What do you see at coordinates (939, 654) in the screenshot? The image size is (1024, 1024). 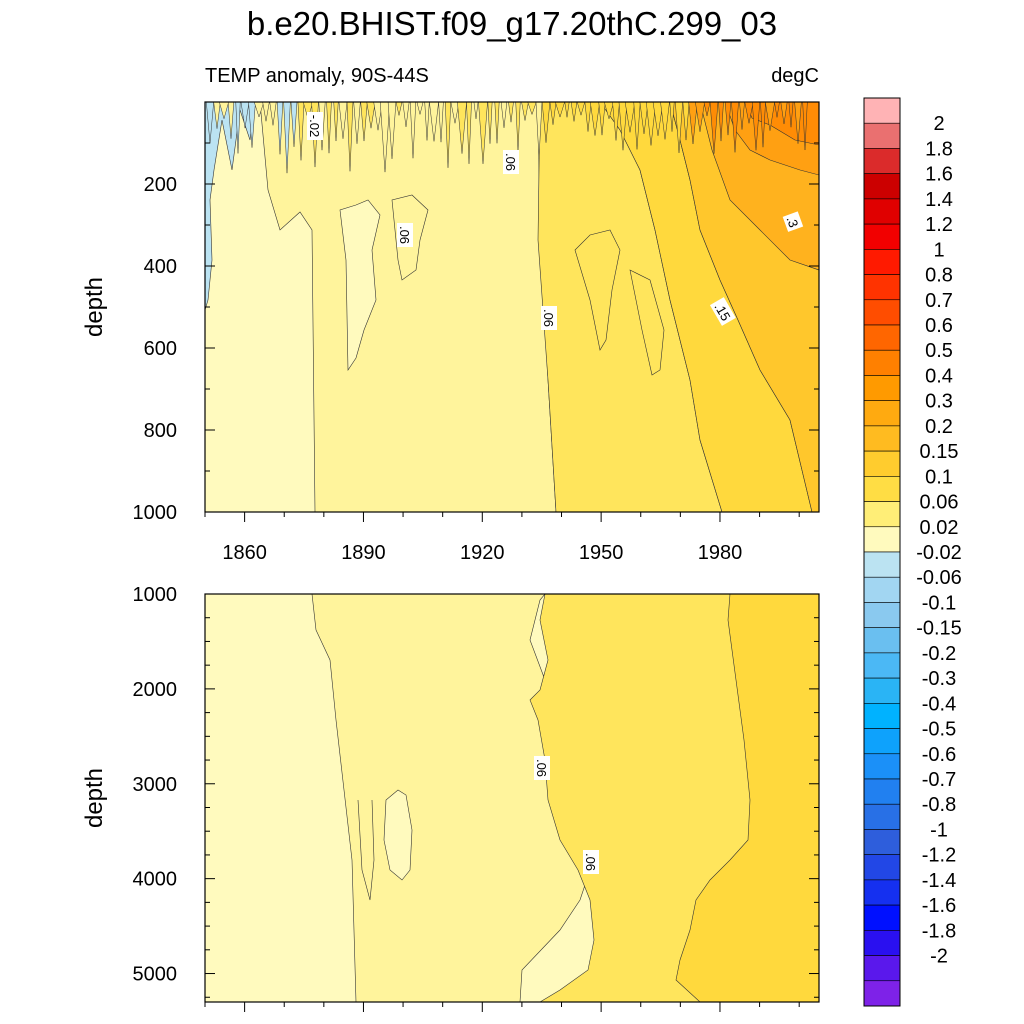 I see `colorbar-label: -0.2` at bounding box center [939, 654].